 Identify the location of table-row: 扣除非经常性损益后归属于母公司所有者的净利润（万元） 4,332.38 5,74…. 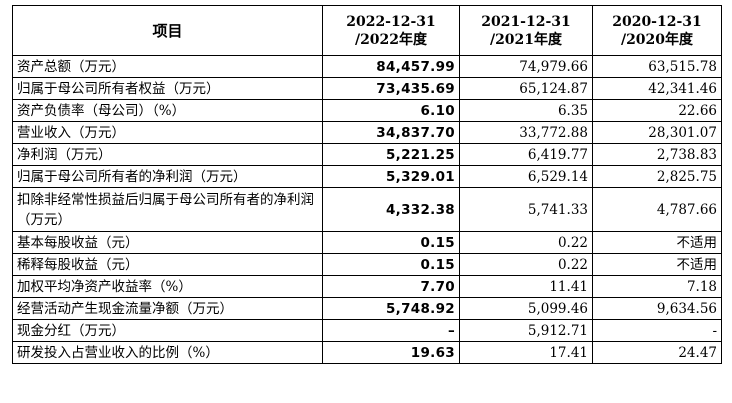
(367, 209).